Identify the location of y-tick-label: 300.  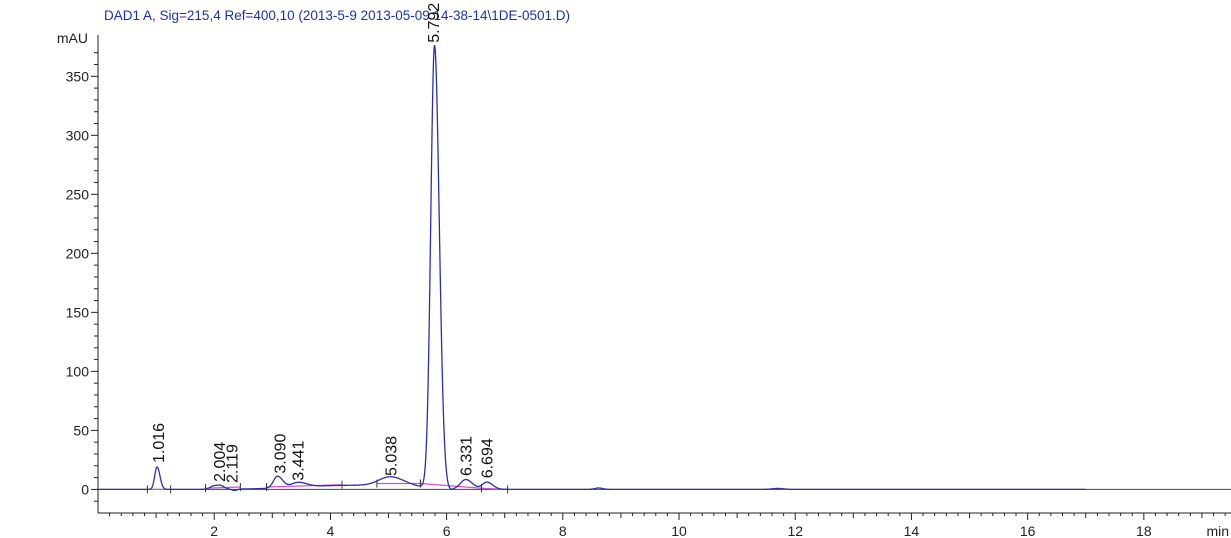
(78, 135).